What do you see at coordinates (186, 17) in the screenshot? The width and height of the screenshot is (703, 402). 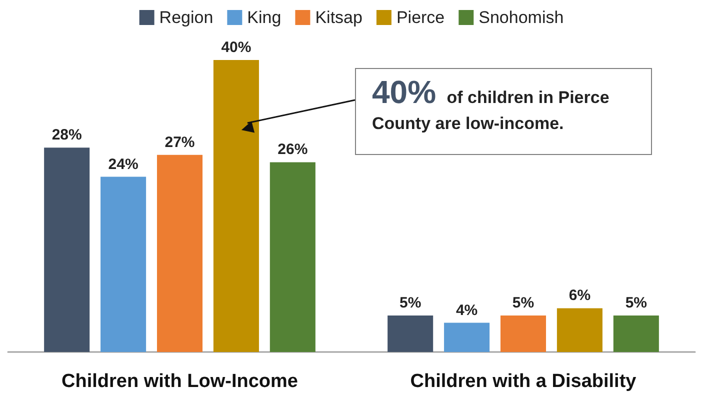 I see `legend-label: Region` at bounding box center [186, 17].